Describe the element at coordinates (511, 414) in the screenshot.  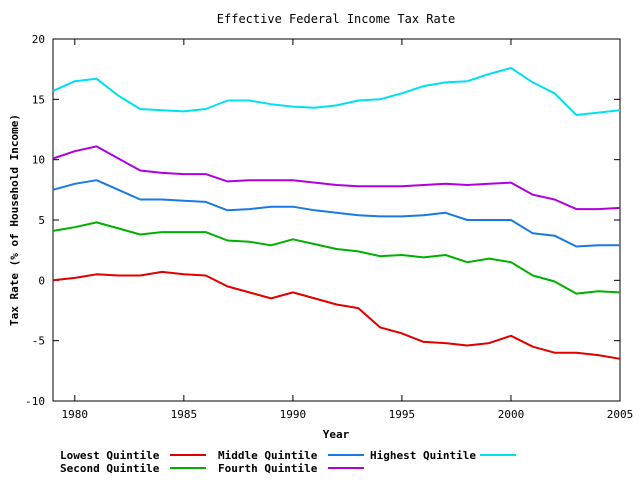
I see `x-tick-label: 2000` at that location.